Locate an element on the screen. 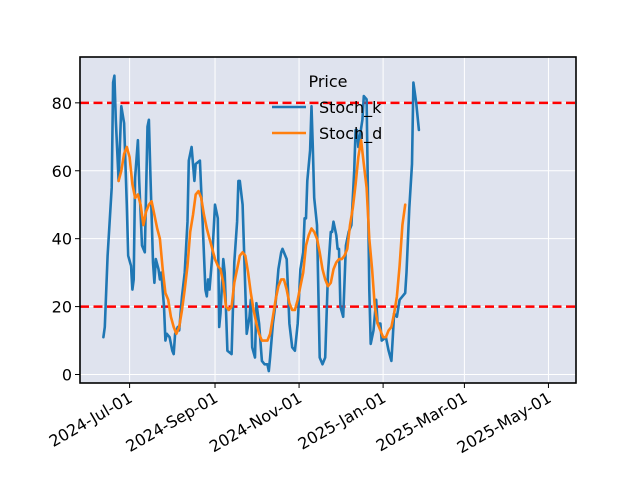 The width and height of the screenshot is (640, 480). legend: Price Stoch_k Stoch_d is located at coordinates (327, 108).